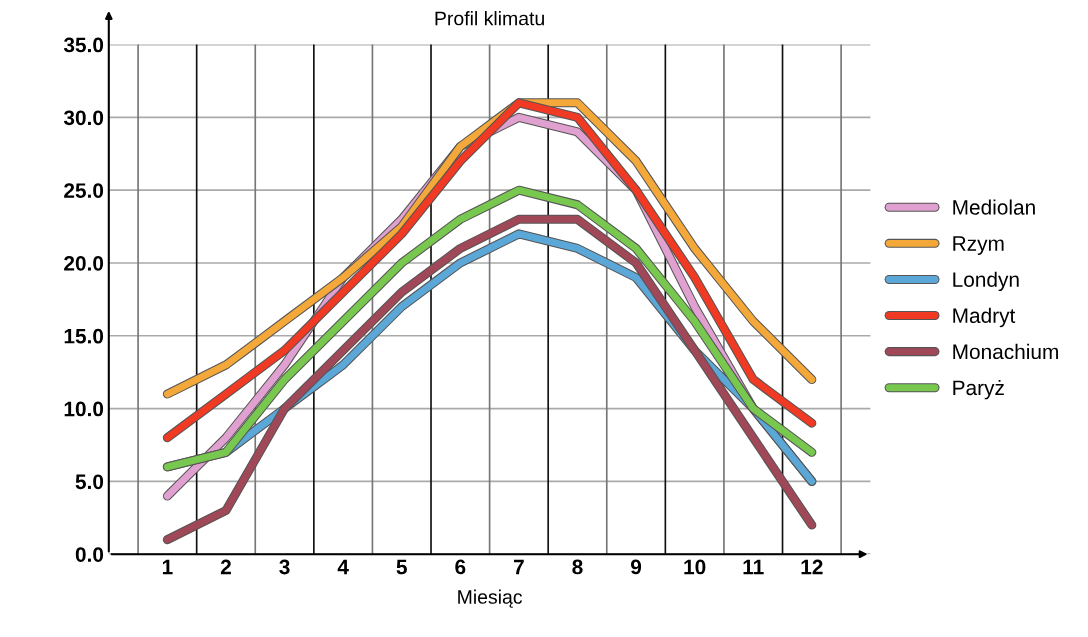 Image resolution: width=1088 pixels, height=637 pixels. What do you see at coordinates (994, 207) in the screenshot?
I see `legend-label: Mediolan` at bounding box center [994, 207].